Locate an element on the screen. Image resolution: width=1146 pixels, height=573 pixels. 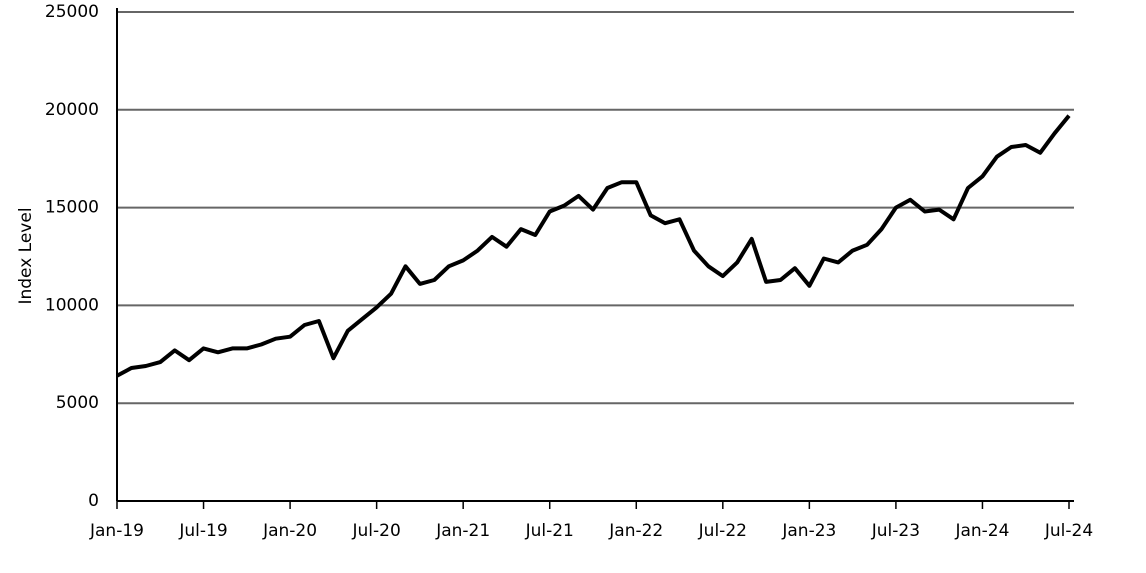
y-tick-label: 5000 is located at coordinates (77, 403).